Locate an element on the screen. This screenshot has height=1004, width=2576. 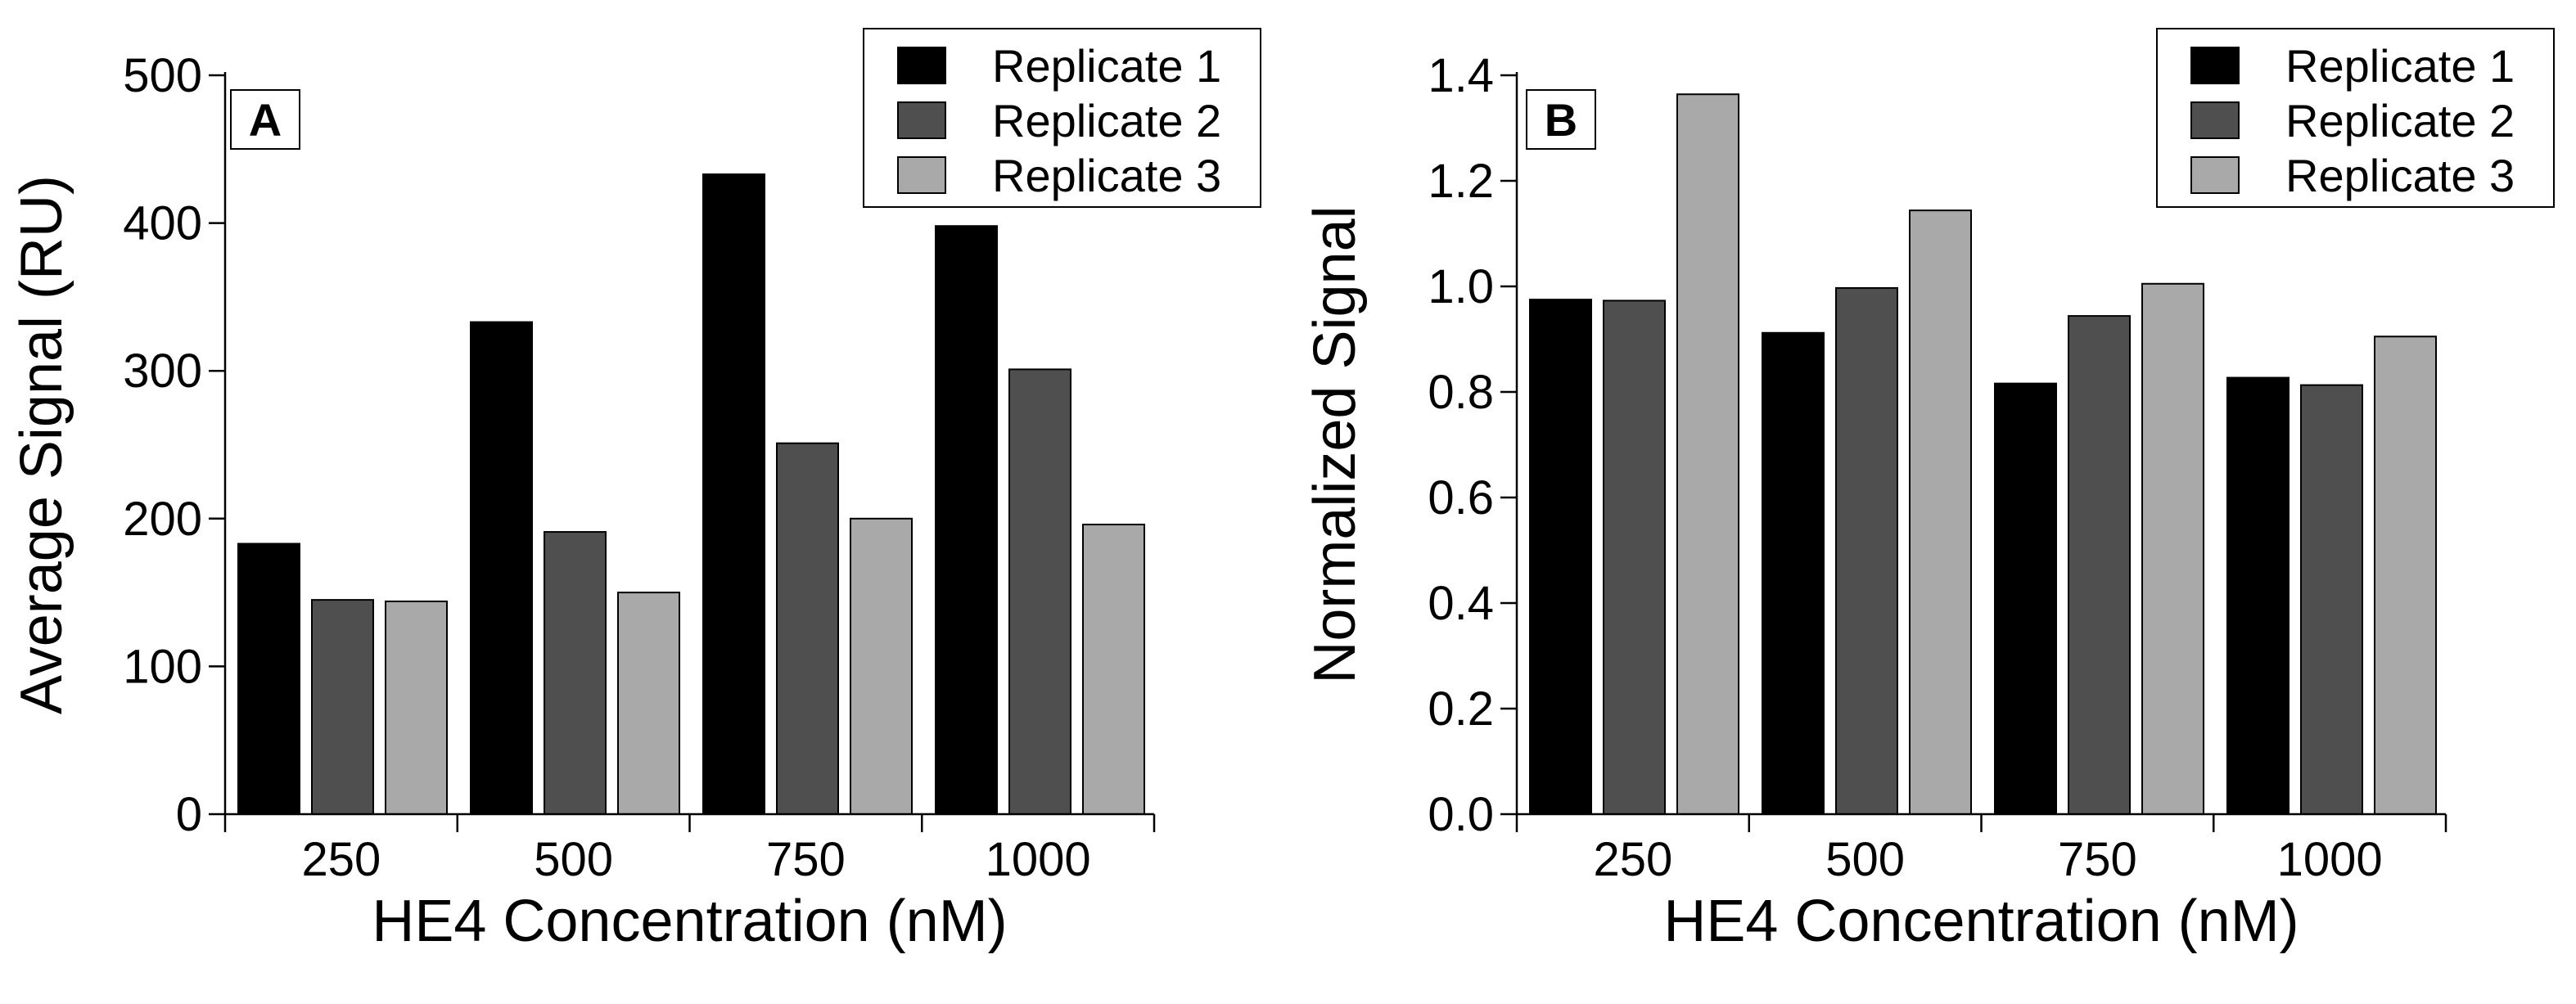
y-tick-label: 1.2 is located at coordinates (1461, 181).